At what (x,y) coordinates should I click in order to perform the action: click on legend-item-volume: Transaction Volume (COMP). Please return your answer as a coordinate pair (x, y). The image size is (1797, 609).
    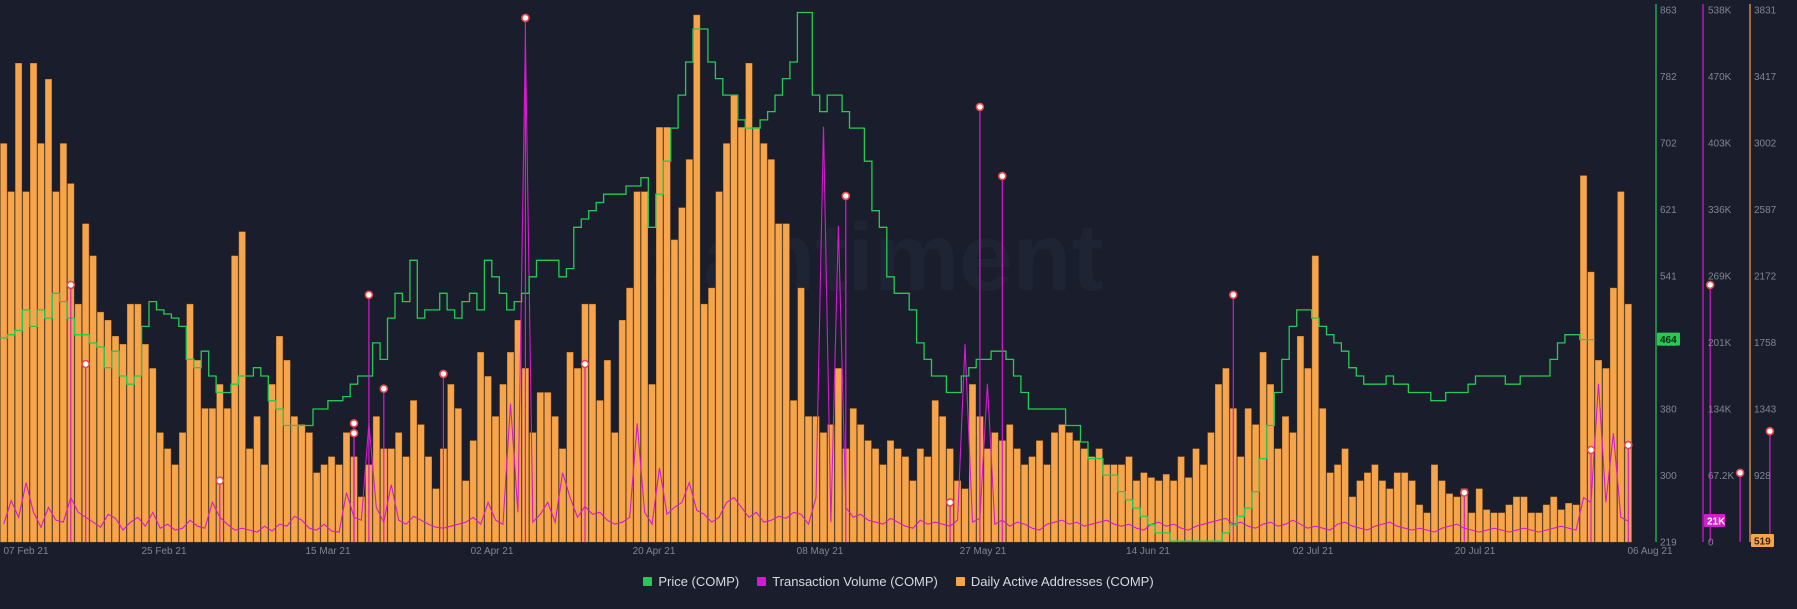
    Looking at the image, I should click on (847, 581).